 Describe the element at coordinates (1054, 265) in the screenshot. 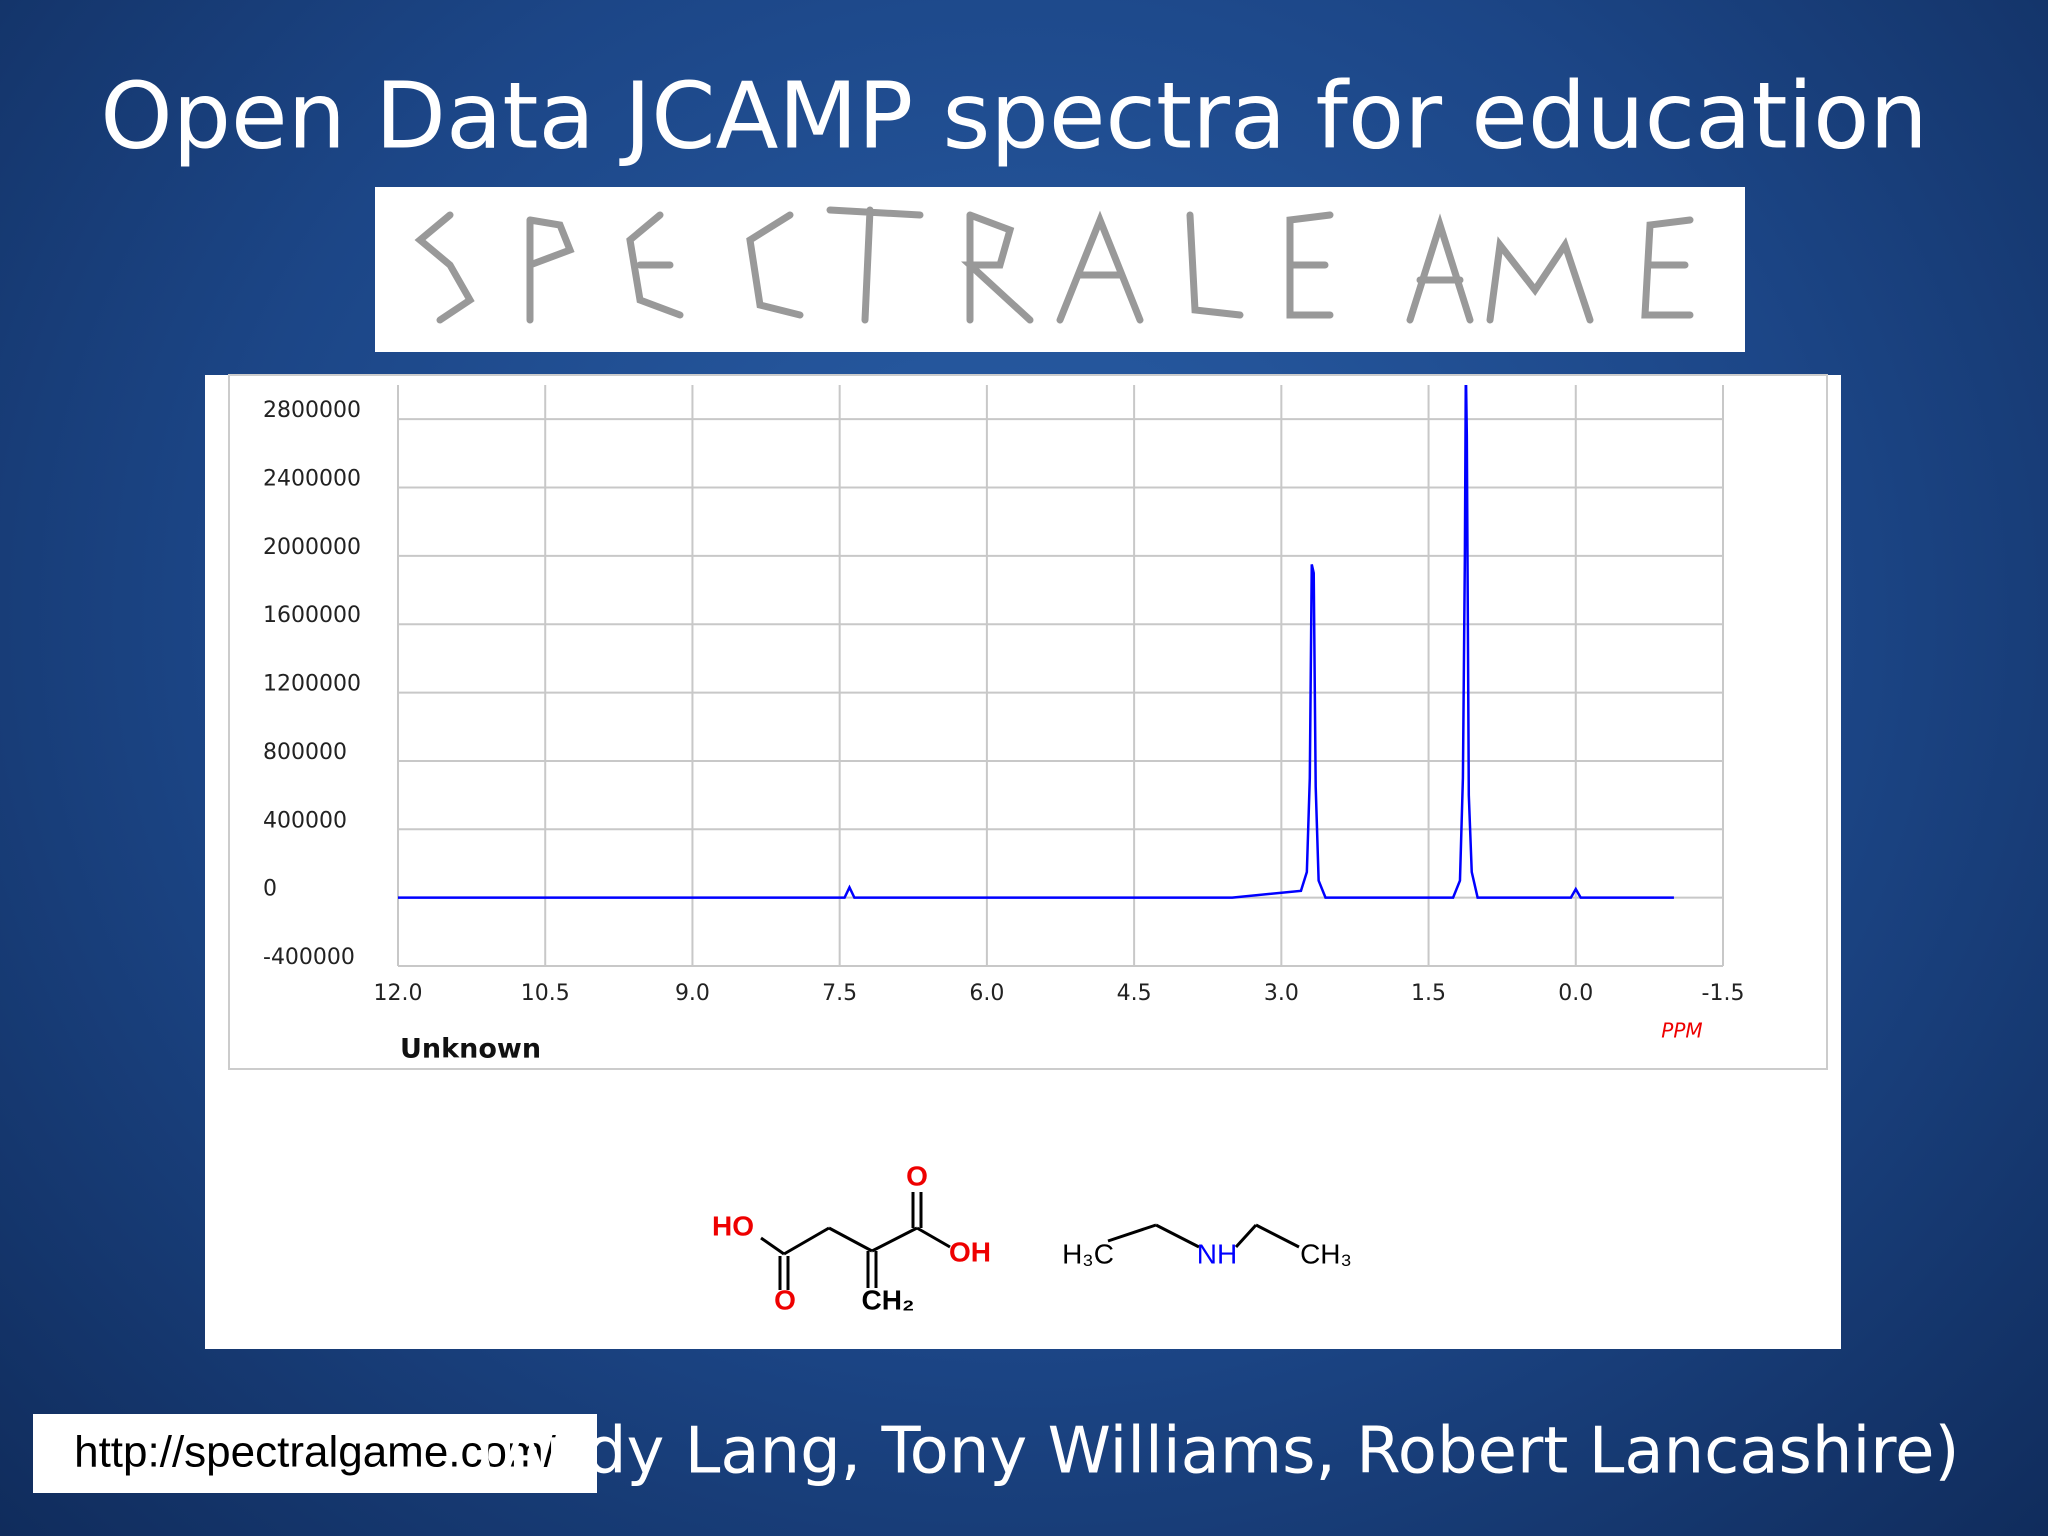

I see `logo-art` at that location.